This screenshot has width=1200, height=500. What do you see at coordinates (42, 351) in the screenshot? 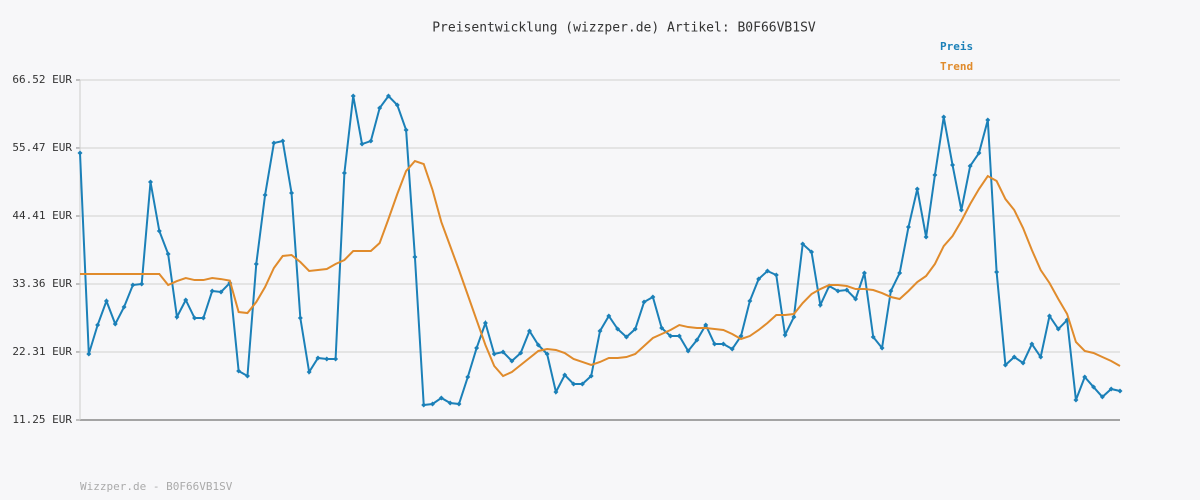
I see `y-tick-label: 22.31 EUR` at bounding box center [42, 351].